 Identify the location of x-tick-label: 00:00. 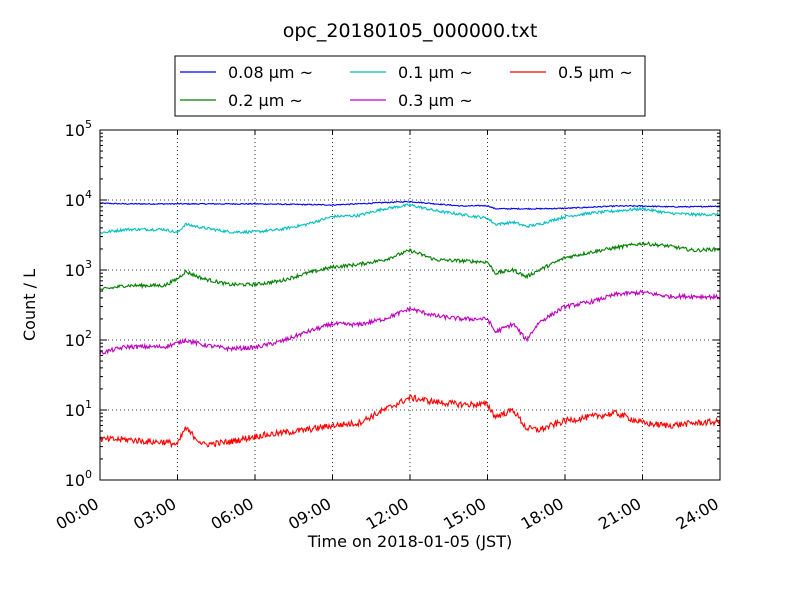
(77, 514).